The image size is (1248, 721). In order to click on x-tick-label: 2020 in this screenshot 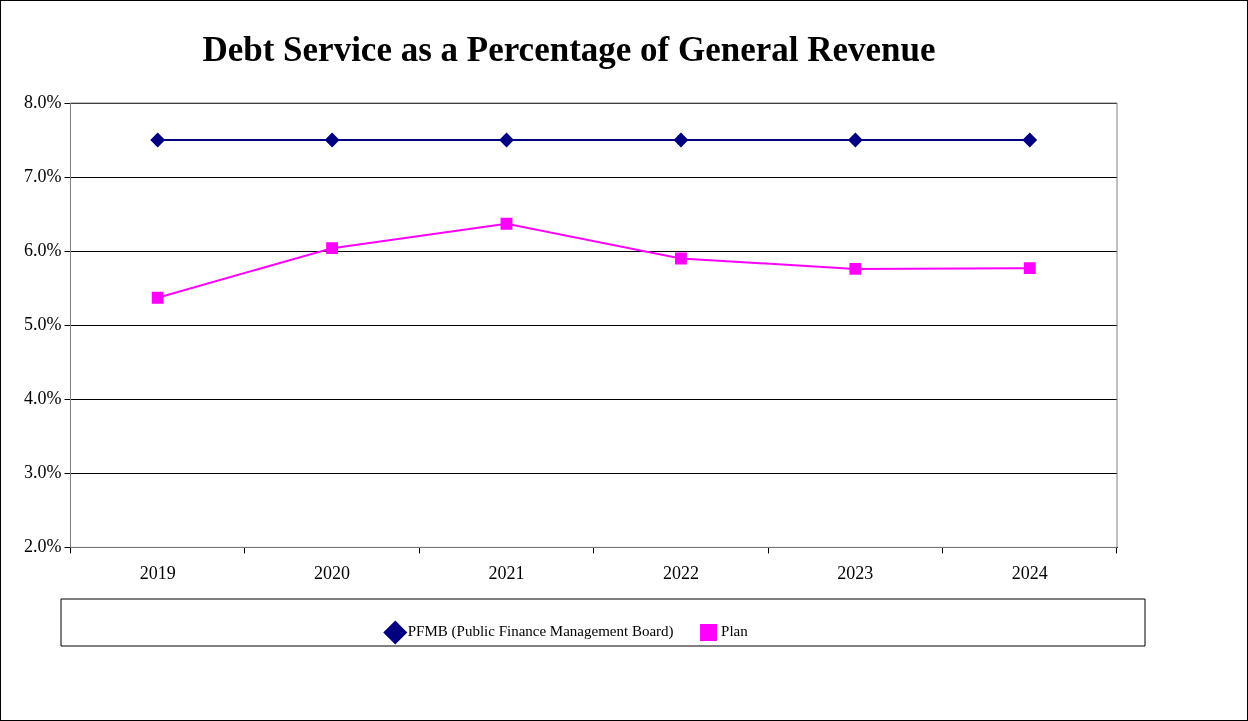, I will do `click(332, 572)`.